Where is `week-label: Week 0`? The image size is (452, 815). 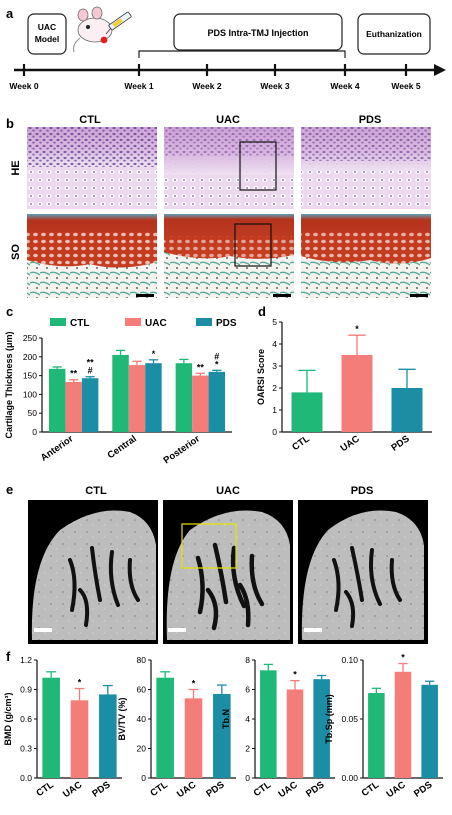
week-label: Week 0 is located at coordinates (23, 86).